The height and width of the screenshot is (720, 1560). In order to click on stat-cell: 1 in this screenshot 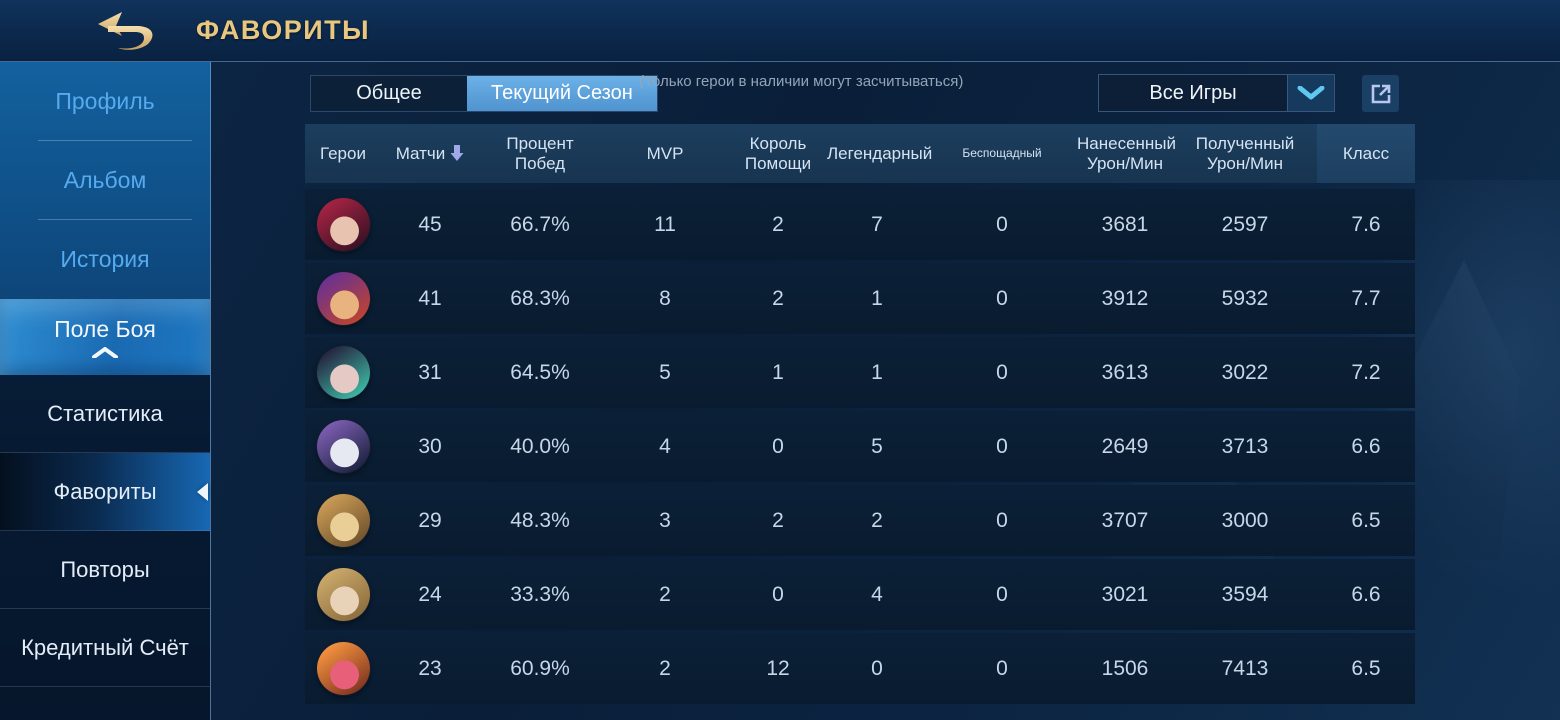, I will do `click(877, 298)`.